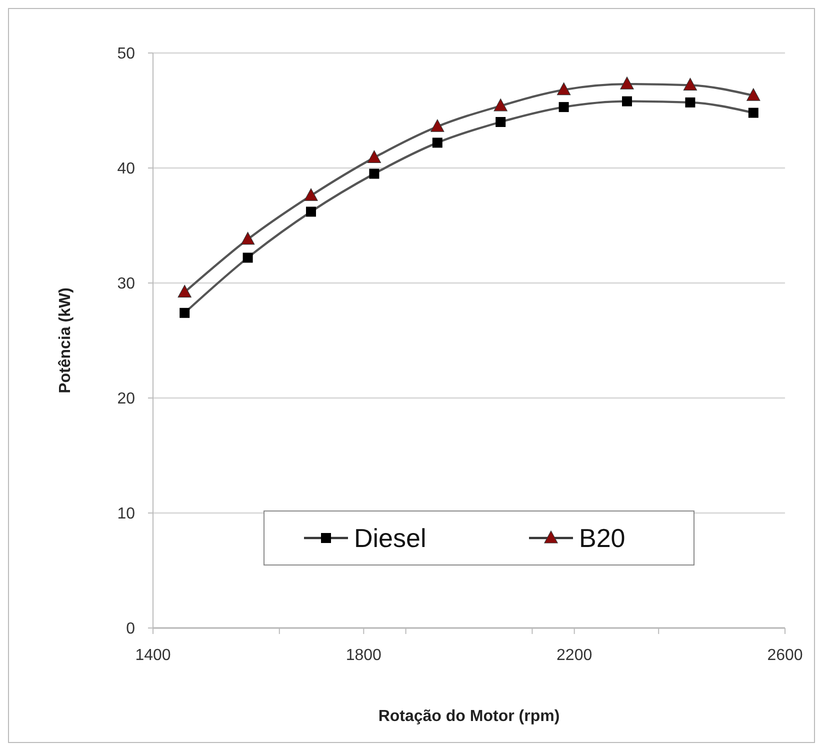  What do you see at coordinates (574, 655) in the screenshot?
I see `x-tick-label: 2200` at bounding box center [574, 655].